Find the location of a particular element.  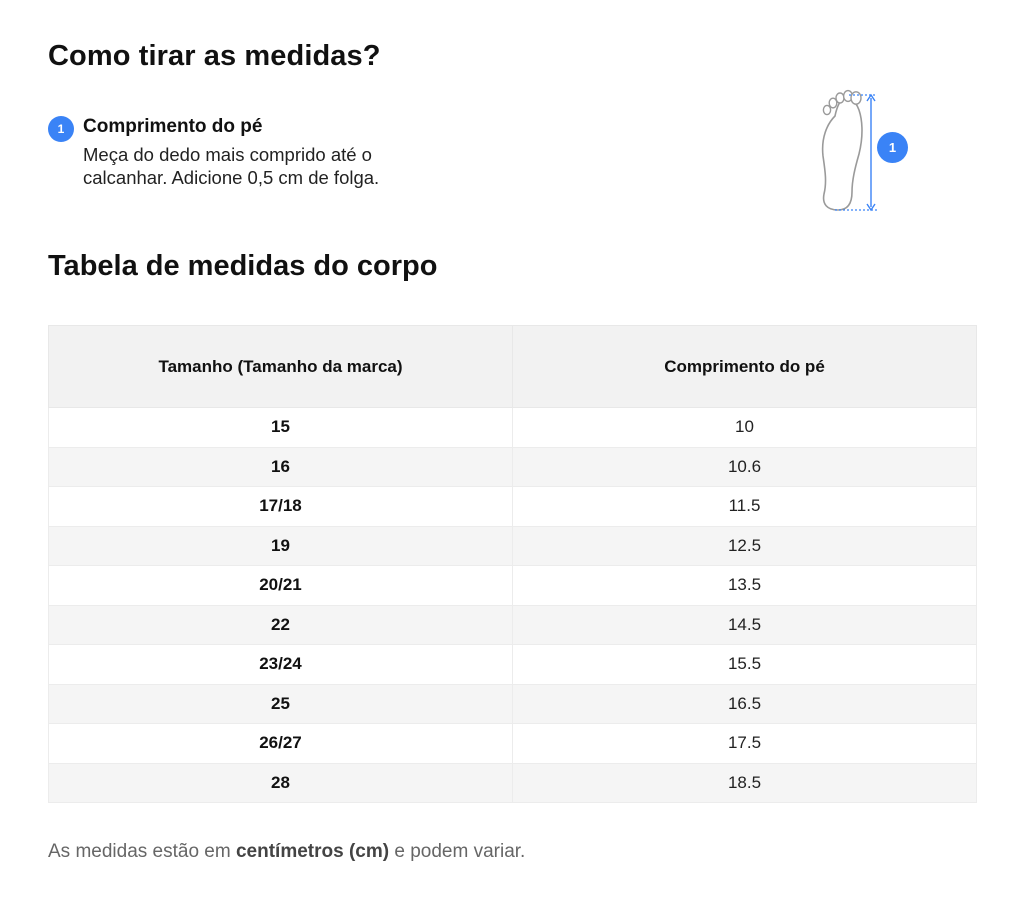

table-row: 23/24 15.5 is located at coordinates (512, 664).